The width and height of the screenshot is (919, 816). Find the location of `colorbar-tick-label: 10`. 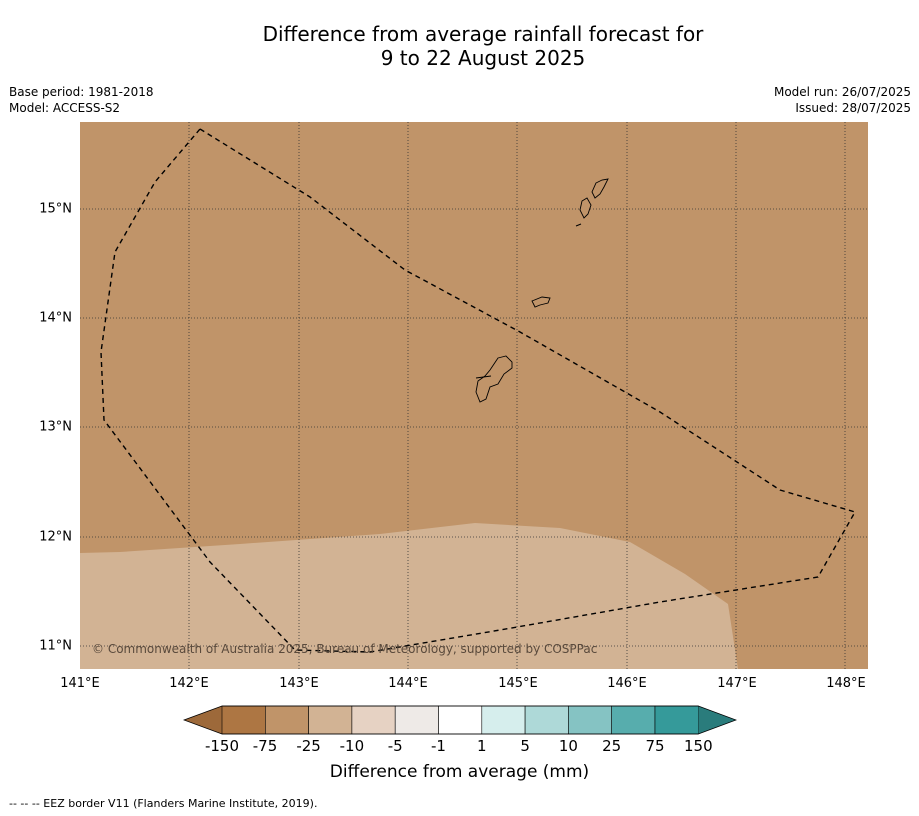

colorbar-tick-label: 10 is located at coordinates (568, 746).